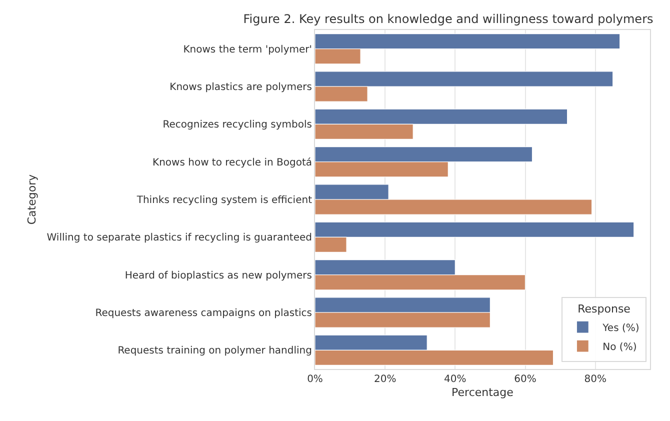 The height and width of the screenshot is (421, 670). I want to click on legend-title: Response, so click(604, 309).